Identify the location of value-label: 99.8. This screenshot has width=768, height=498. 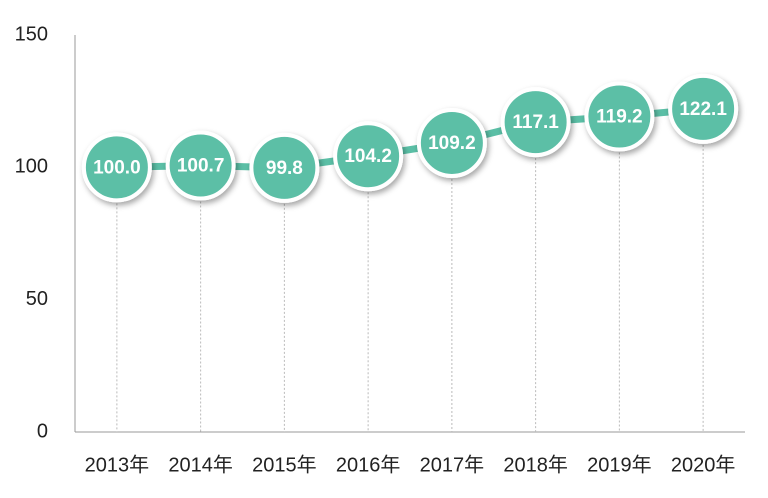
(284, 168).